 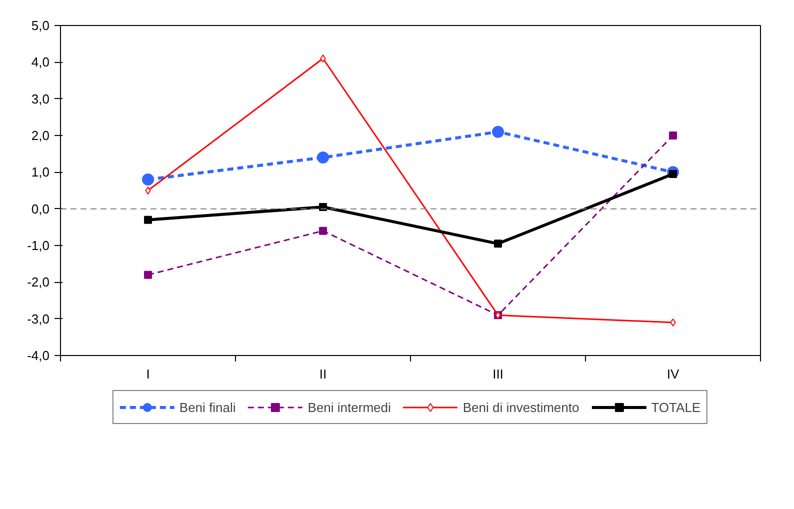 What do you see at coordinates (40, 172) in the screenshot?
I see `y-tick-label: 1,0` at bounding box center [40, 172].